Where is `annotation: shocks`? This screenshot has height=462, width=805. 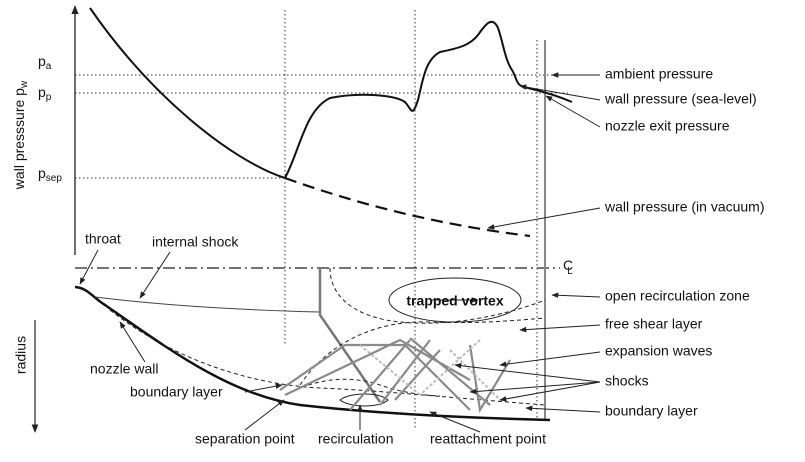 annotation: shocks is located at coordinates (627, 381).